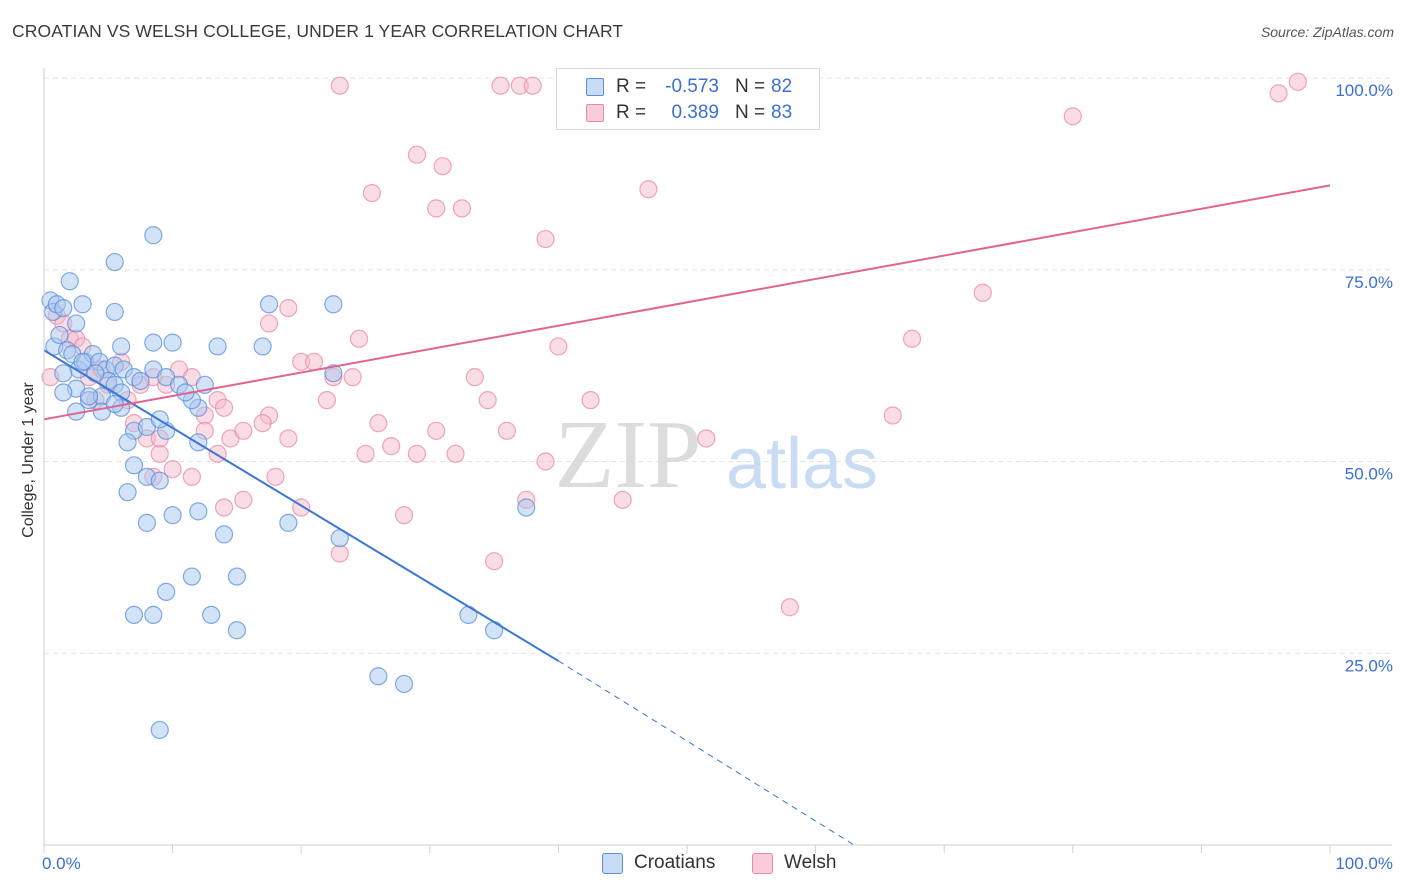  I want to click on legend-label-welsh: Welsh, so click(810, 862).